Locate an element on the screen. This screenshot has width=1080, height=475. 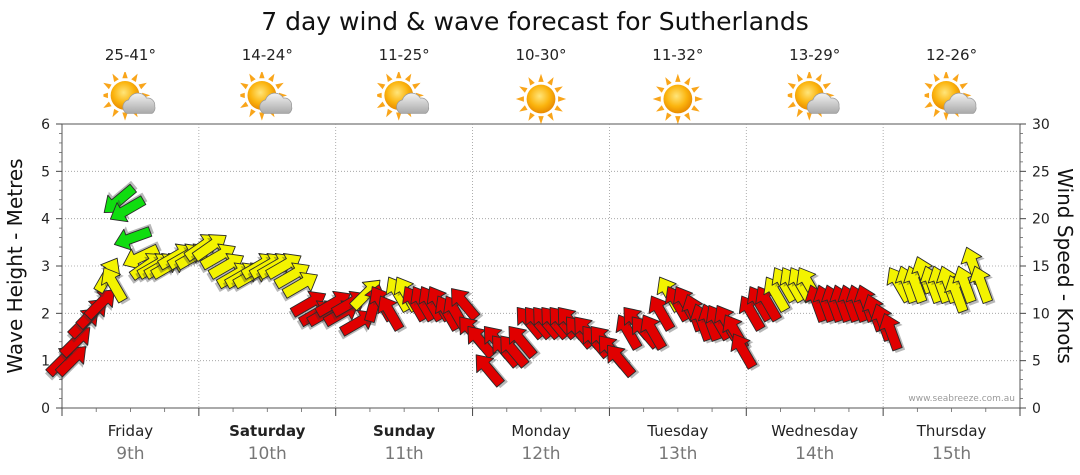
day-date: 13th is located at coordinates (677, 454).